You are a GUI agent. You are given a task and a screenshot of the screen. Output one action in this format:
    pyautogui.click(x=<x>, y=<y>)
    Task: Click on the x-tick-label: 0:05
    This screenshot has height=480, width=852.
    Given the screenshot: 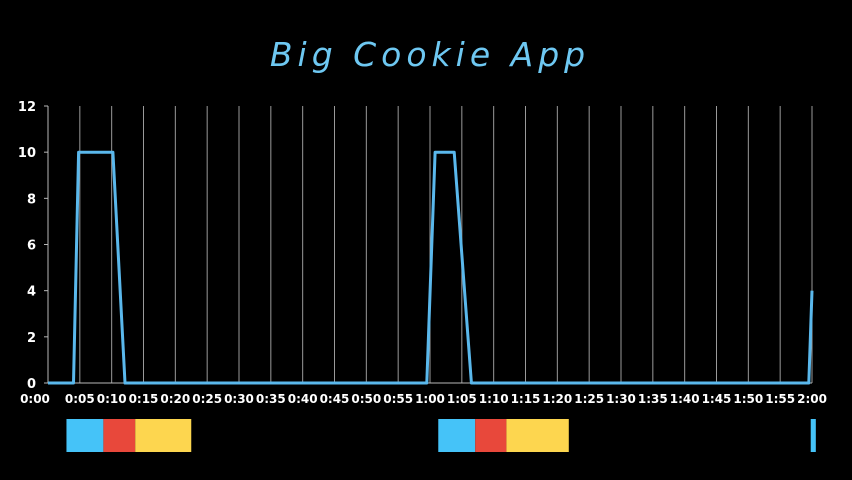 What is the action you would take?
    pyautogui.click(x=80, y=399)
    